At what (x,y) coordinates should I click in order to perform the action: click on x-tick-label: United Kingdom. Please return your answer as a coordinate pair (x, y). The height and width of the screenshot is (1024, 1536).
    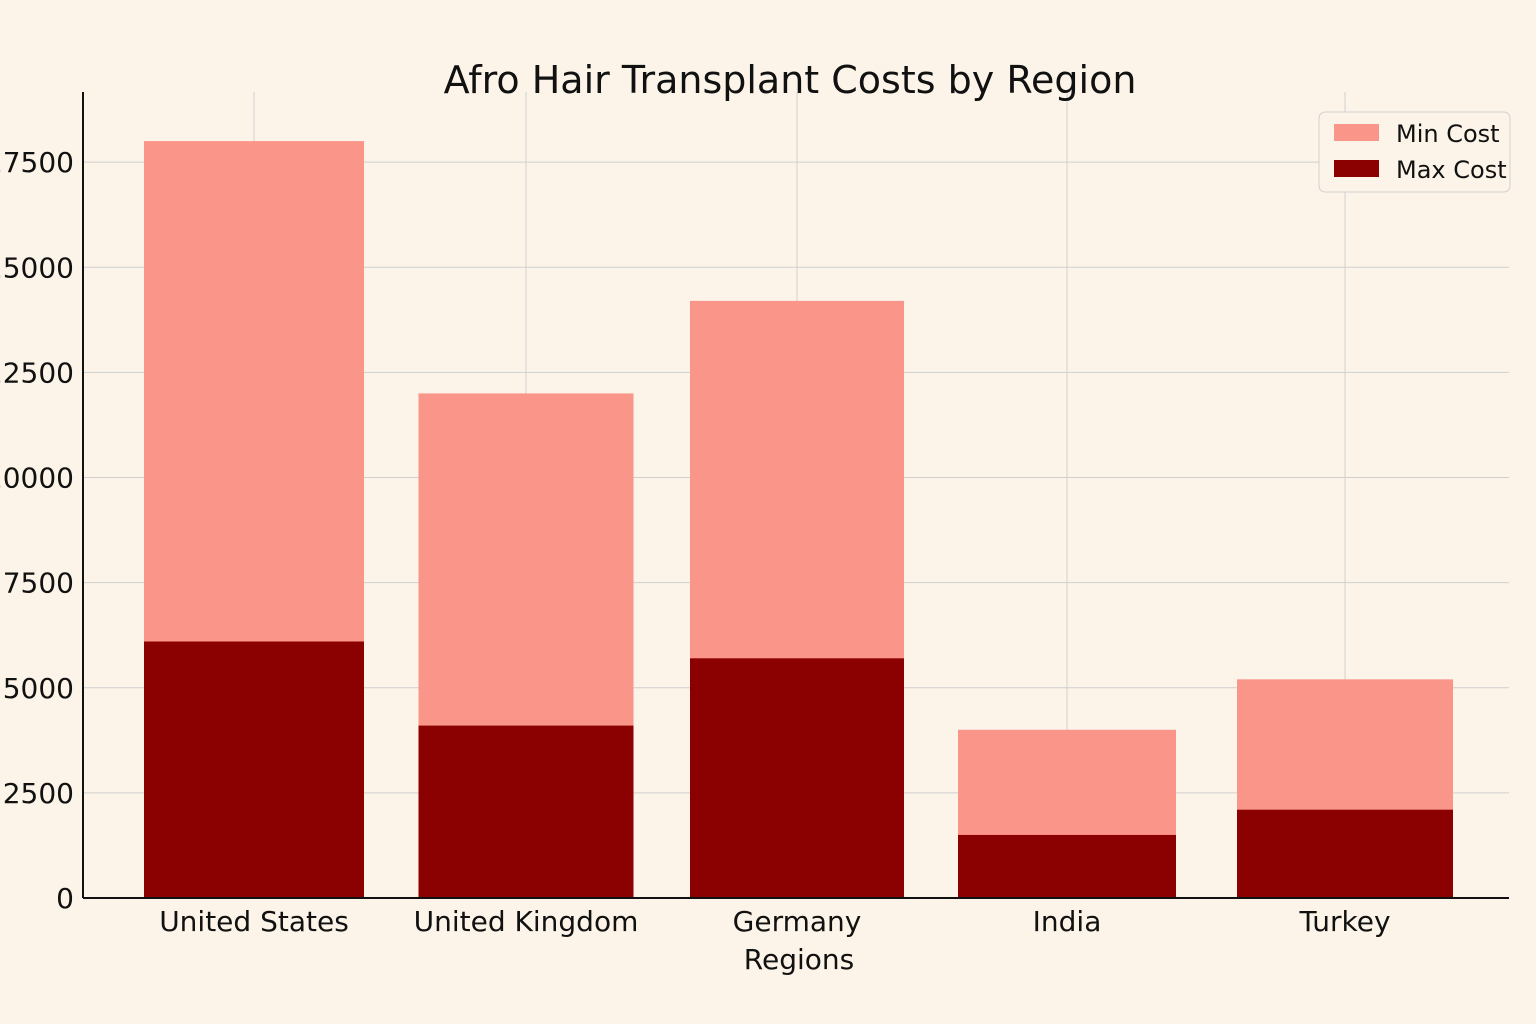
    Looking at the image, I should click on (526, 921).